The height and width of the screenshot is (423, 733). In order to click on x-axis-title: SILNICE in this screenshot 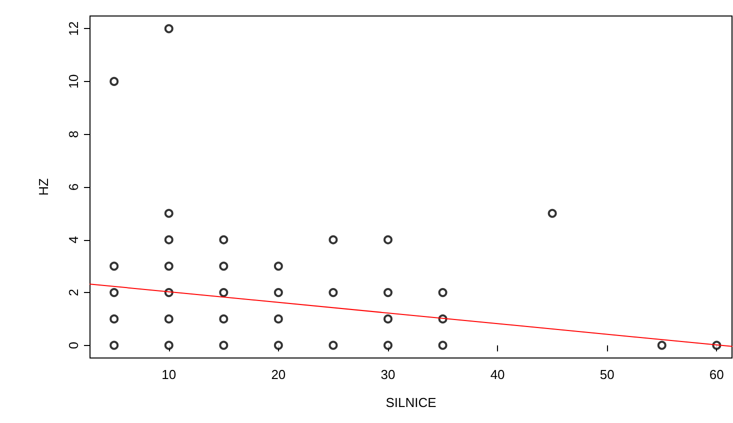, I will do `click(411, 402)`.